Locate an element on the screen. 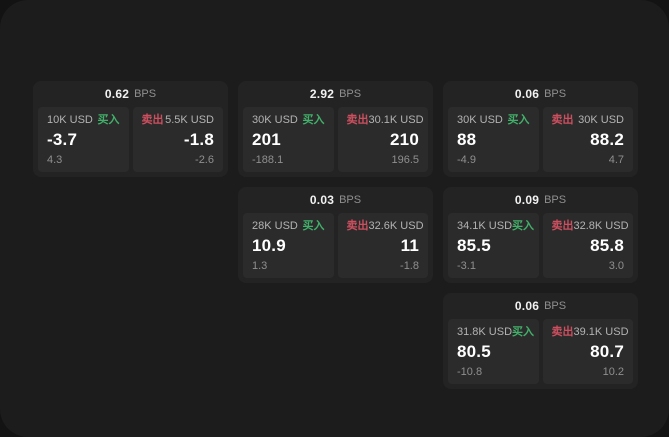  sell-panel-top: 卖出 5.5K USD is located at coordinates (178, 120).